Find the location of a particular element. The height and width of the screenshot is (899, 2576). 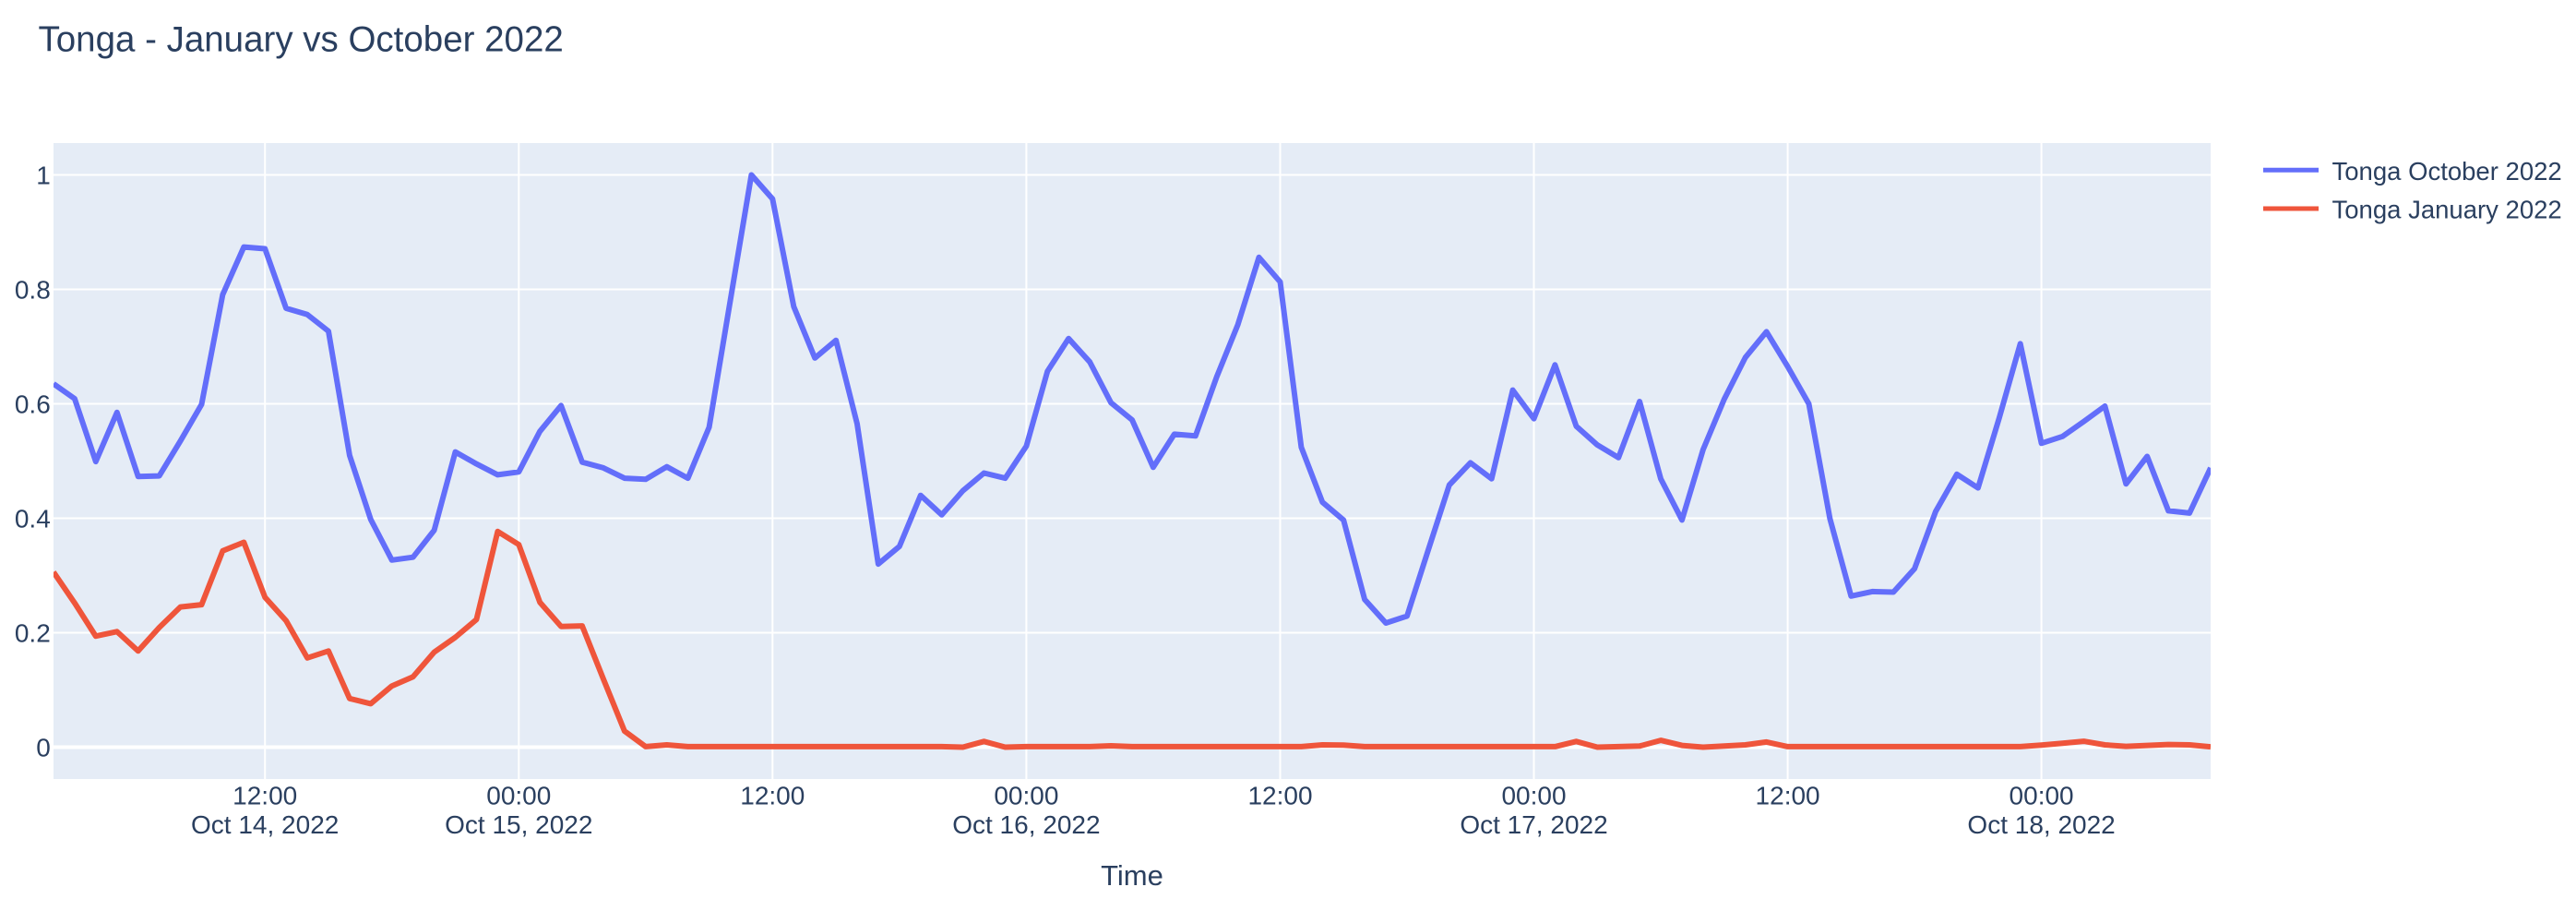

svg-text: Tonga January 2022 is located at coordinates (2447, 210).